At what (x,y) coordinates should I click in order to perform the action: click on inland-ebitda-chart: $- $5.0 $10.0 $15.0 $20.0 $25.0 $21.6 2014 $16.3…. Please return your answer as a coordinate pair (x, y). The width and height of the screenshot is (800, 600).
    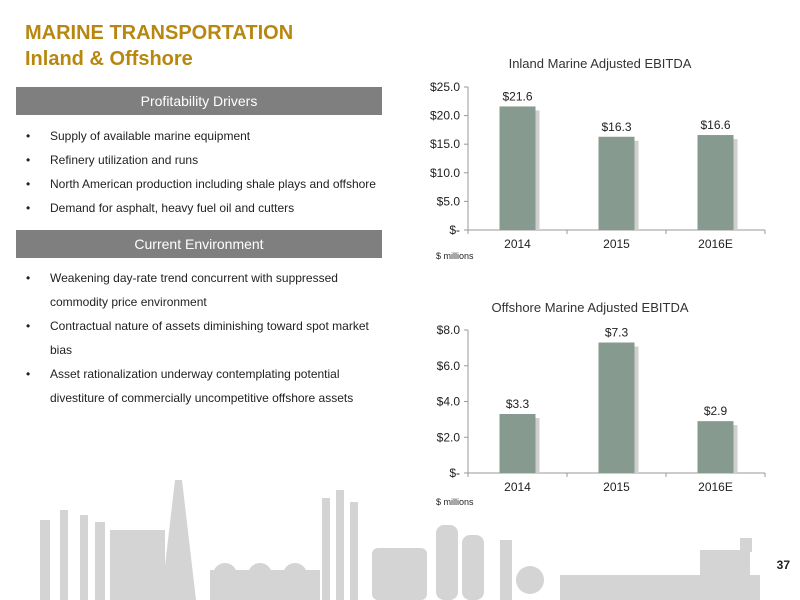
    Looking at the image, I should click on (598, 165).